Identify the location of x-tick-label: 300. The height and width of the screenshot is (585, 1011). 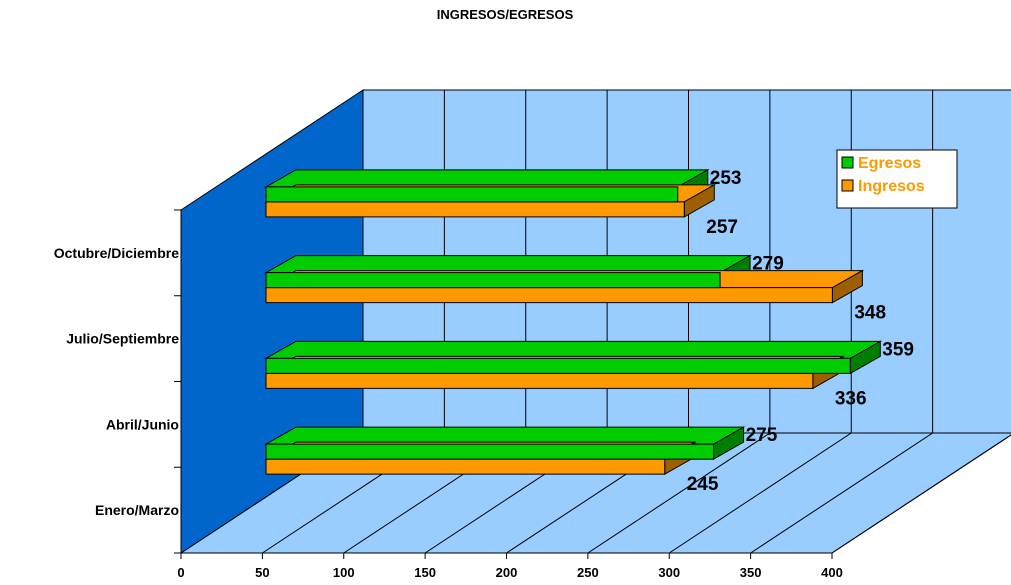
(669, 572).